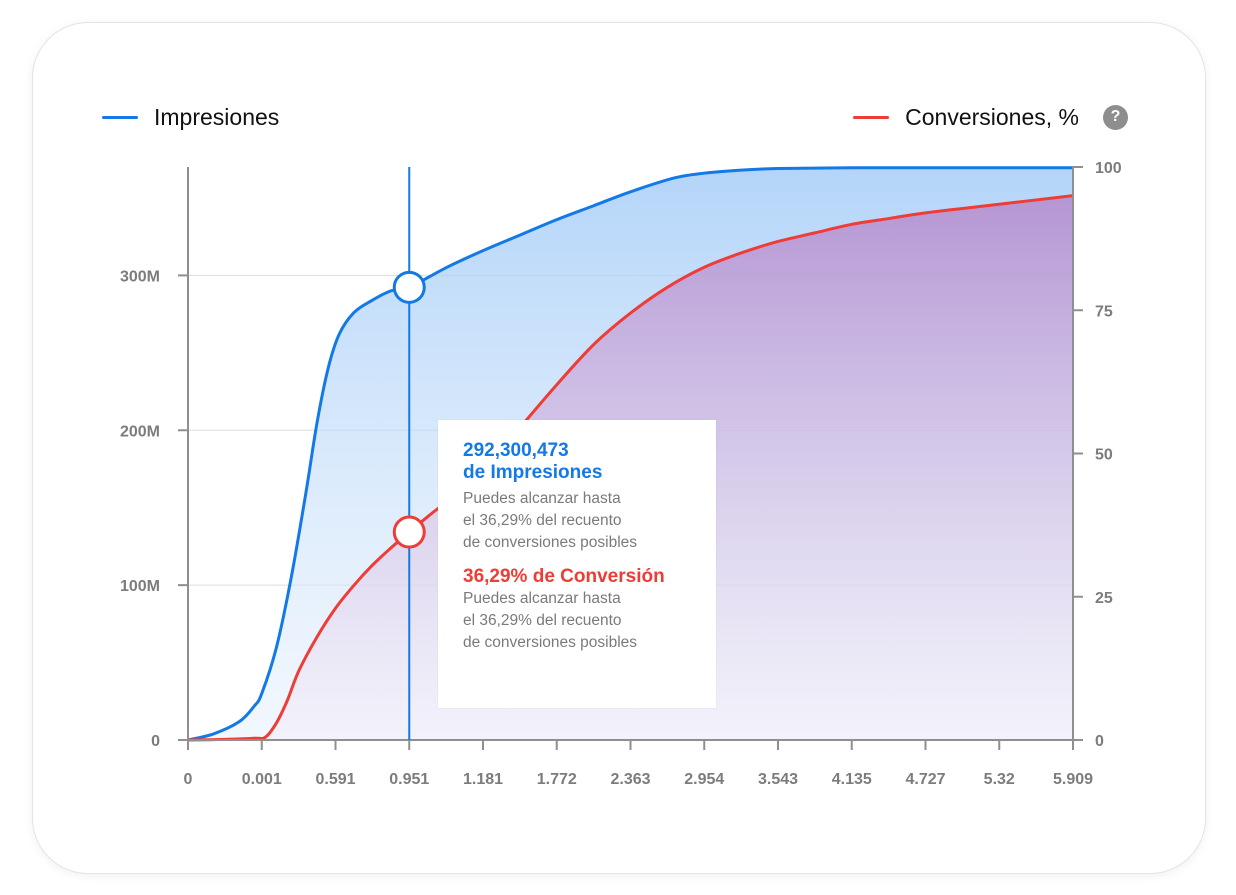  What do you see at coordinates (262, 779) in the screenshot?
I see `x-axis-tick-label: 0.001` at bounding box center [262, 779].